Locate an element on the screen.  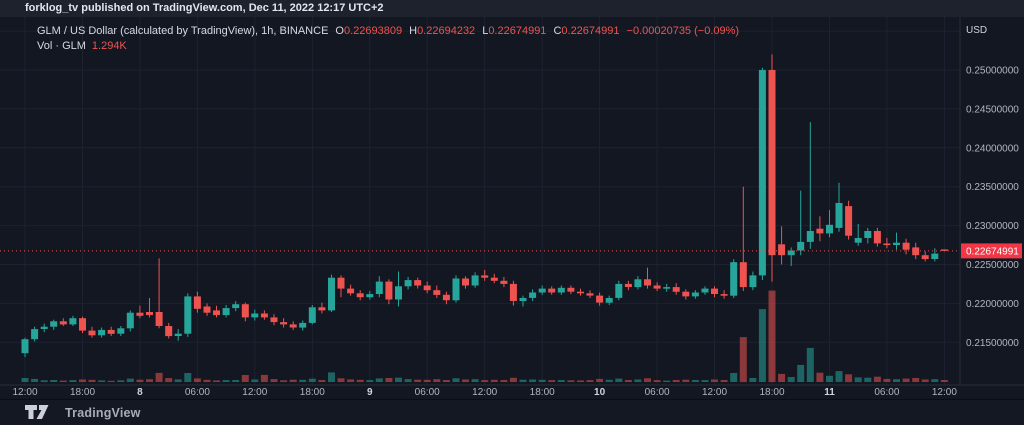
last-price-badge is located at coordinates (991, 251).